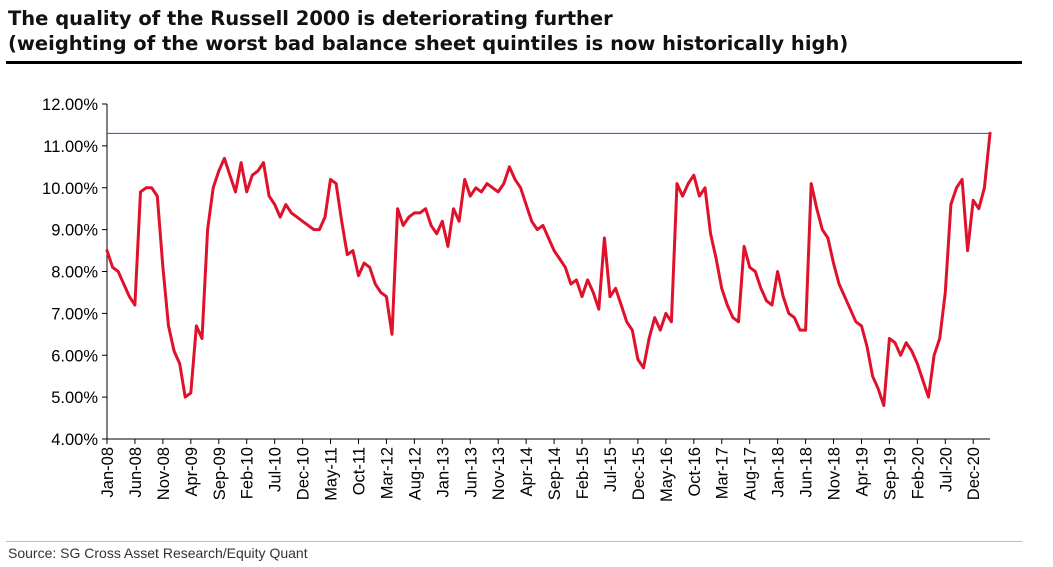  I want to click on x-tick-label: Jan-08, so click(108, 472).